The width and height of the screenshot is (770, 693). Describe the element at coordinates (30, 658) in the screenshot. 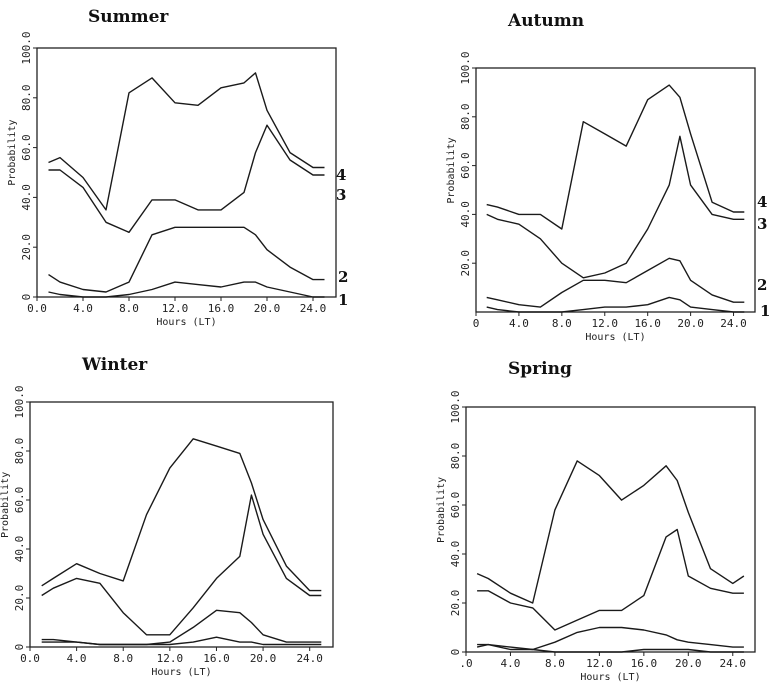

I see `winter-x-tick-label: 0.0` at that location.